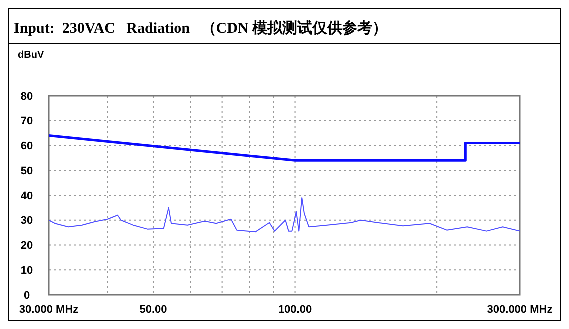 This screenshot has height=329, width=569. What do you see at coordinates (49, 310) in the screenshot?
I see `x-tick-label: 30.000 MHz` at bounding box center [49, 310].